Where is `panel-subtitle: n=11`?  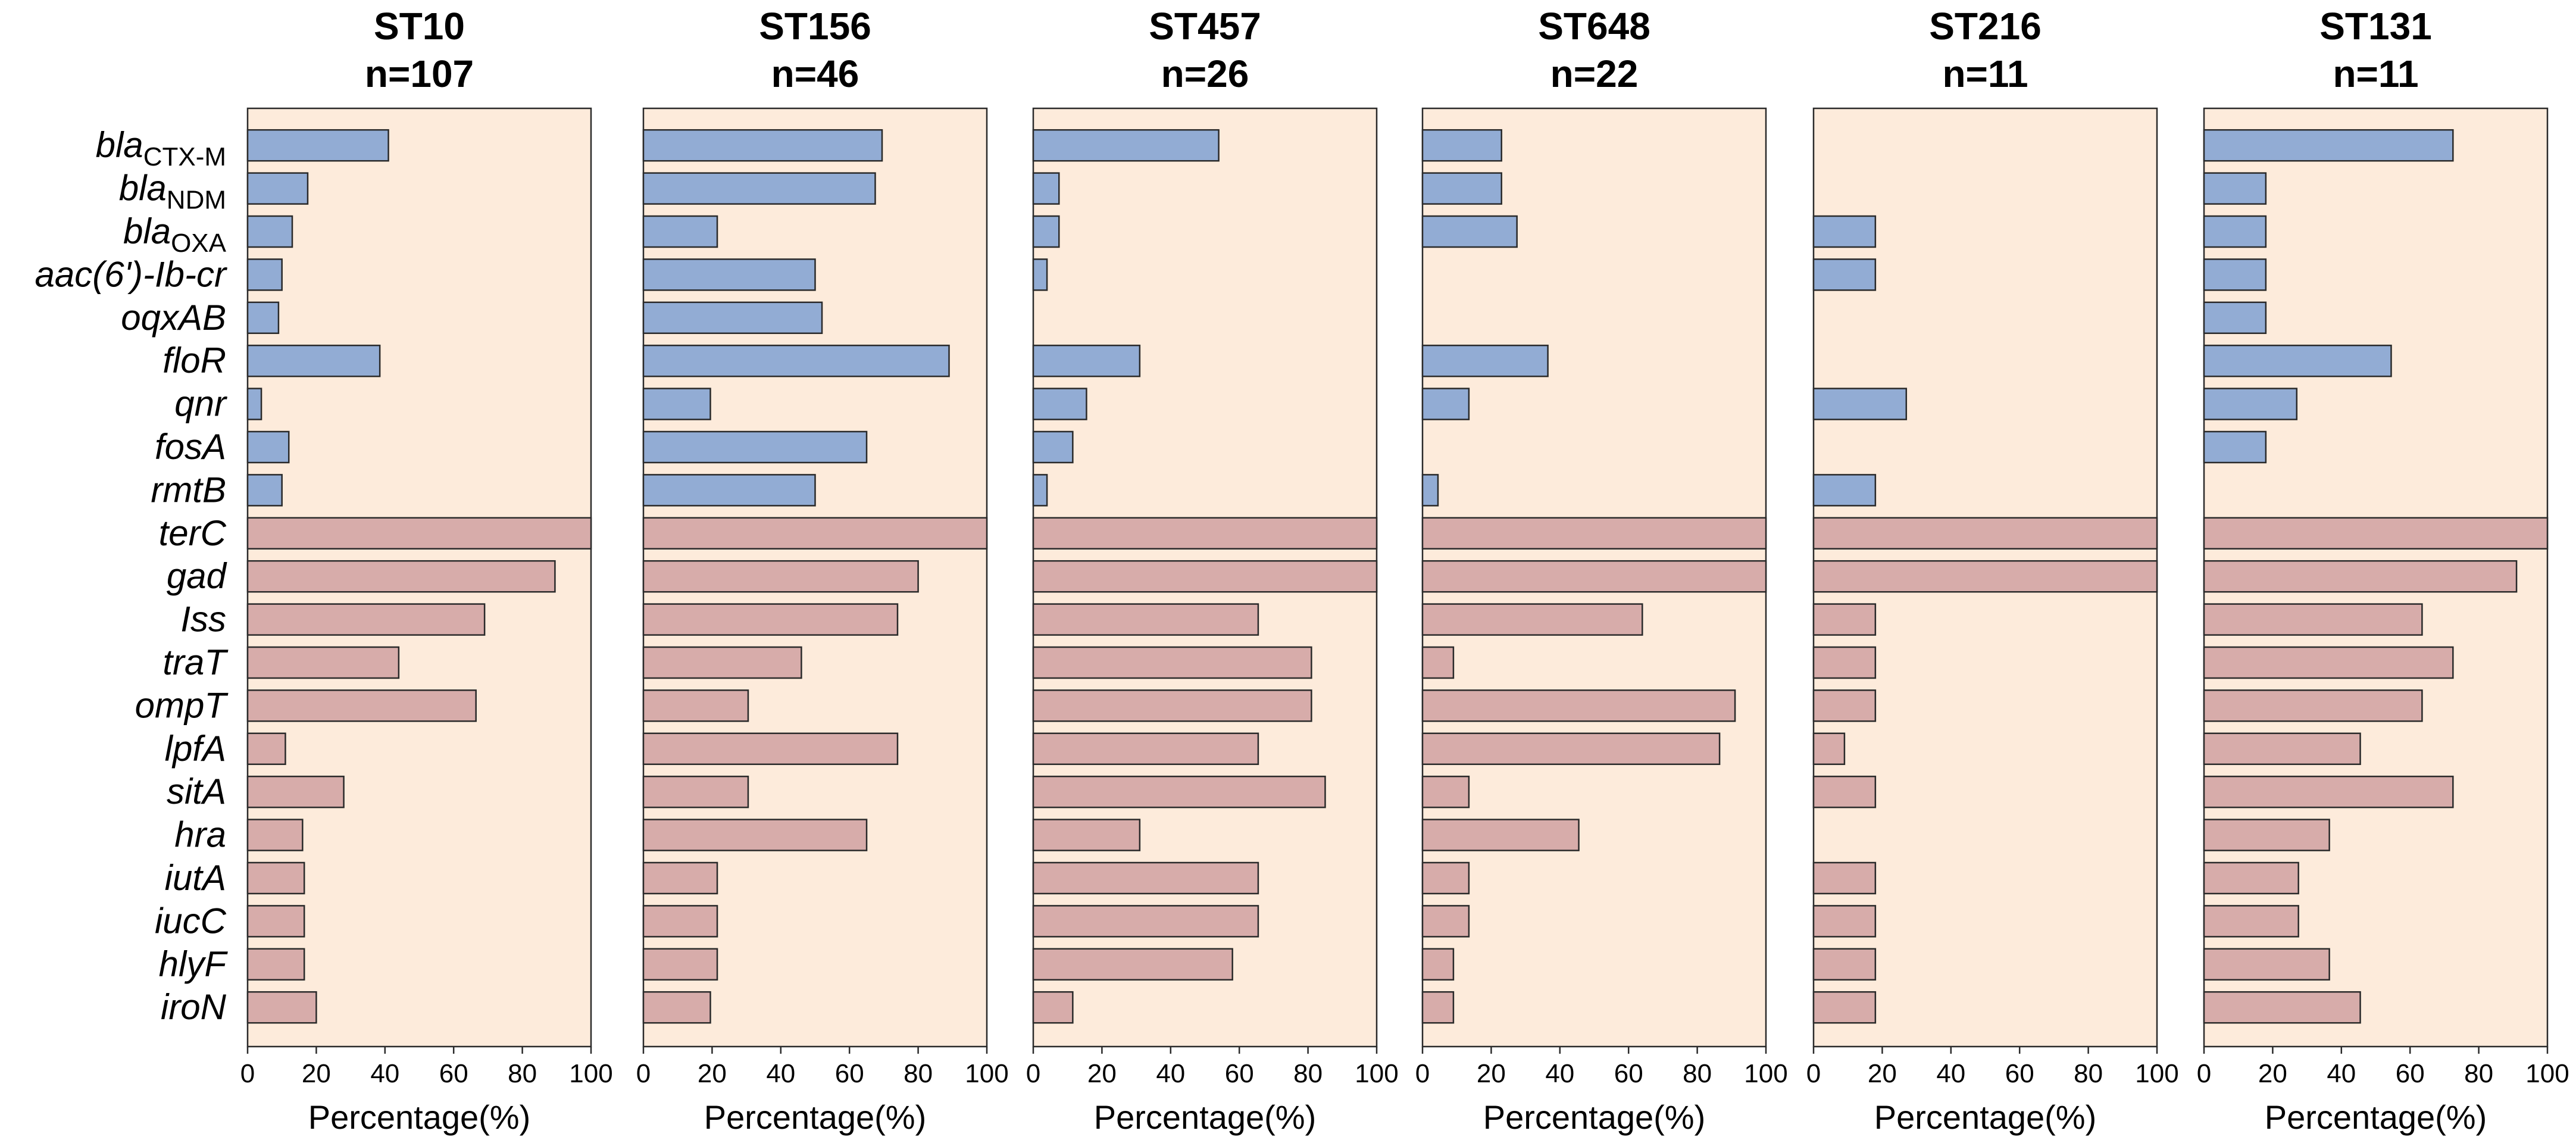
panel-subtitle: n=11 is located at coordinates (2375, 73).